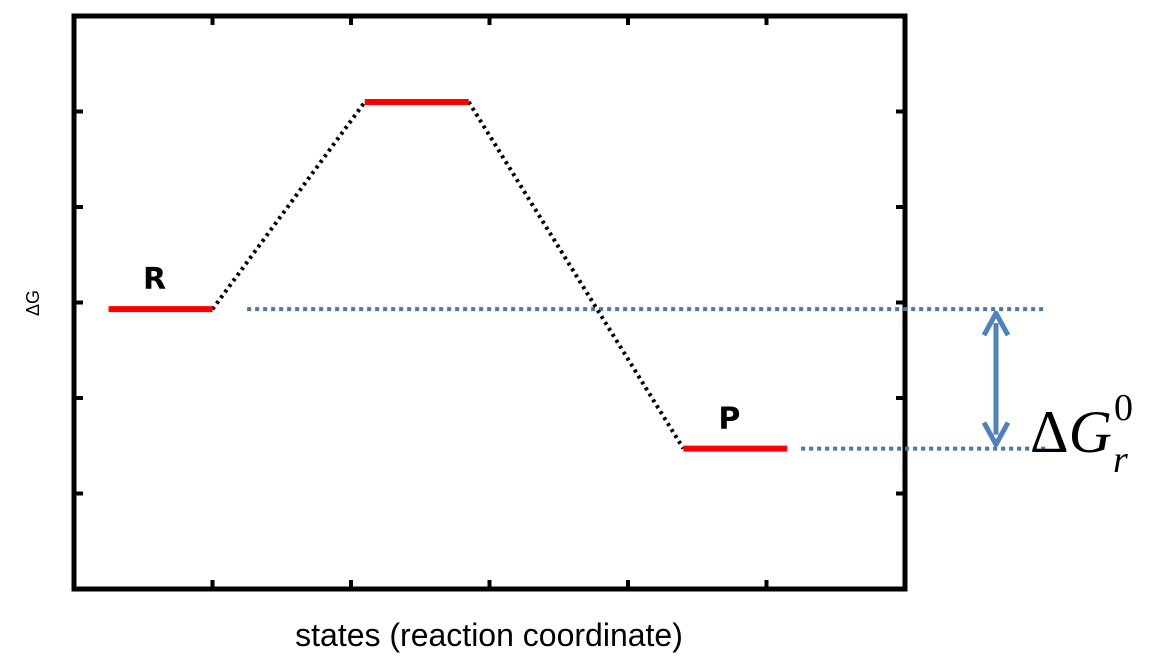 The width and height of the screenshot is (1161, 662). Describe the element at coordinates (996, 434) in the screenshot. I see `arrow-head-bottom` at that location.